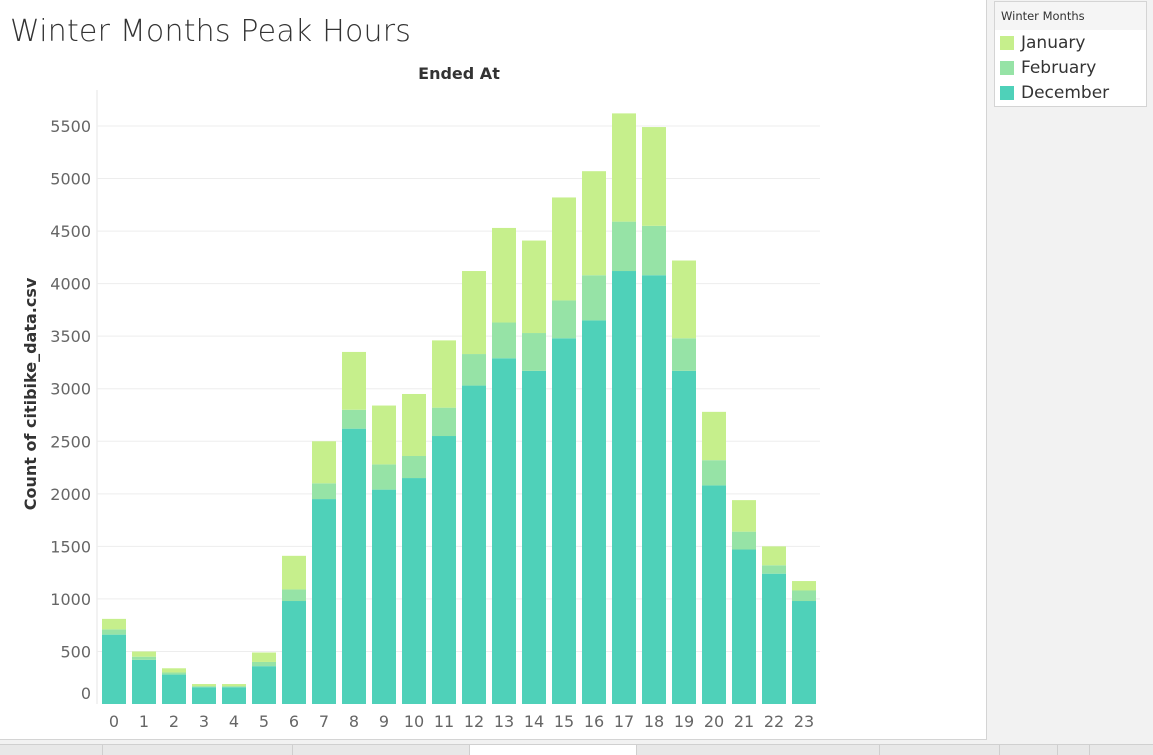 Image resolution: width=1153 pixels, height=755 pixels. I want to click on color-legend: Winter Months January February December, so click(1070, 54).